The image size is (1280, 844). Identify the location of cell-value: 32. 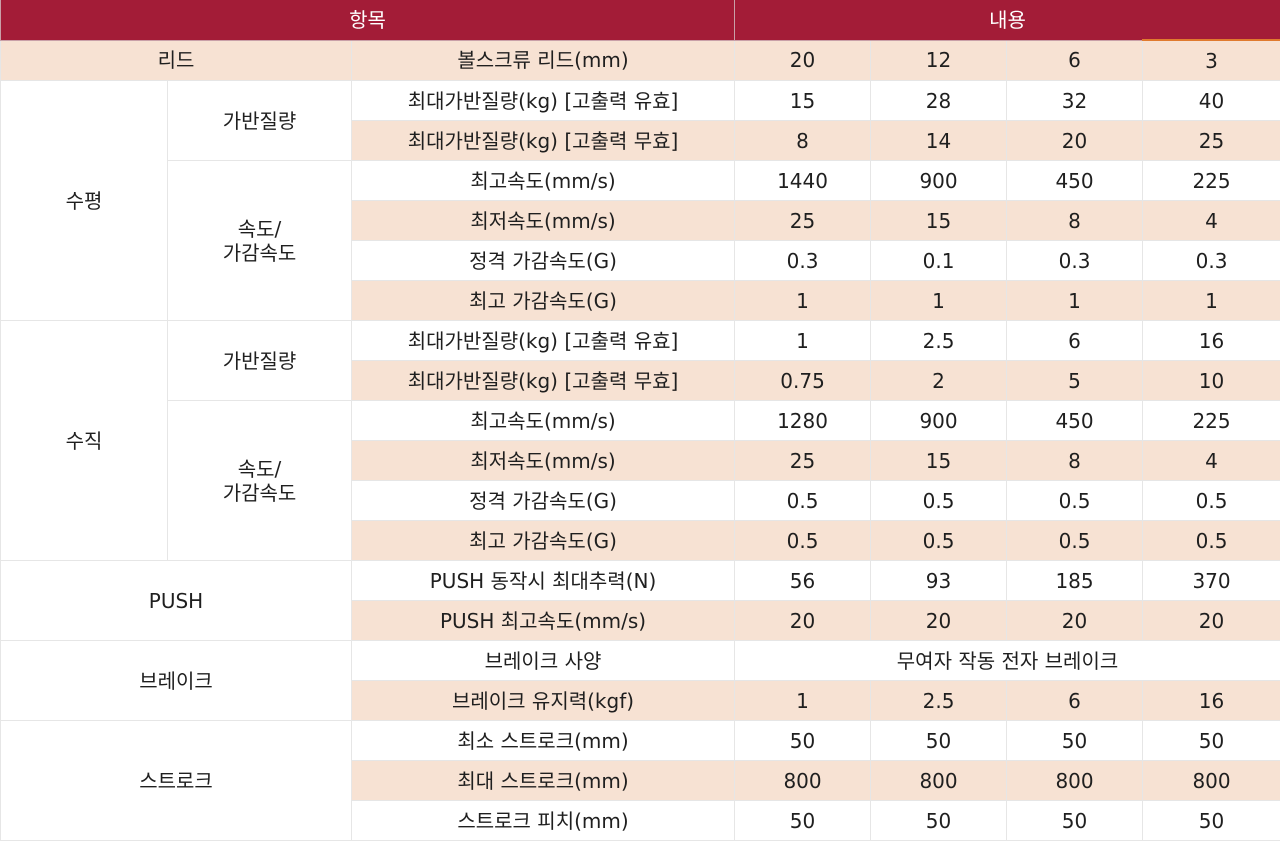
(1075, 100).